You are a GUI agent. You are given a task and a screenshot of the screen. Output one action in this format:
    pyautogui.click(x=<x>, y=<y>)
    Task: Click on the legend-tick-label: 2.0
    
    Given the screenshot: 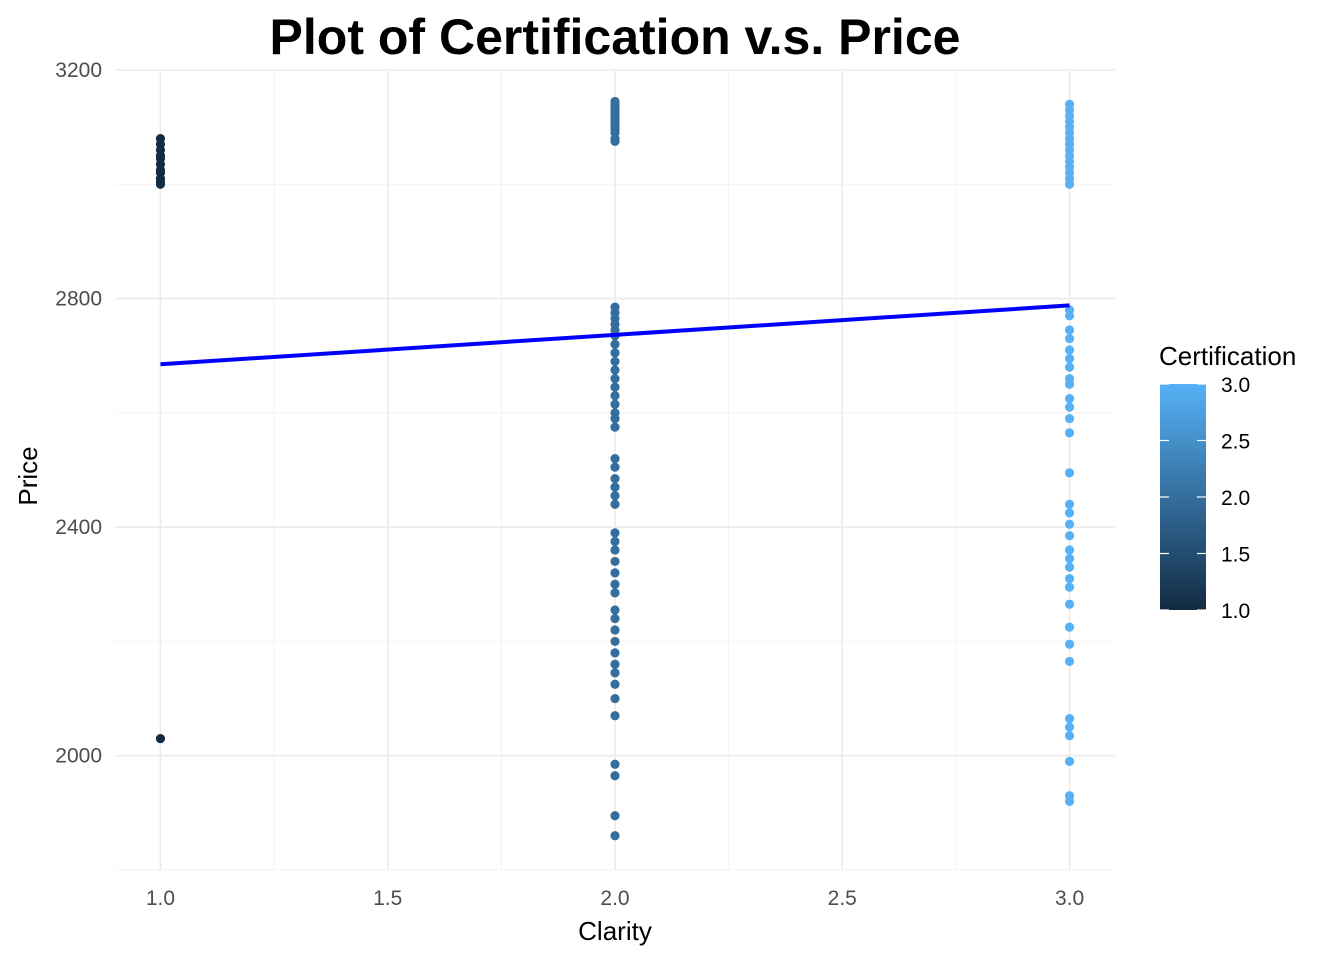 What is the action you would take?
    pyautogui.click(x=1235, y=498)
    